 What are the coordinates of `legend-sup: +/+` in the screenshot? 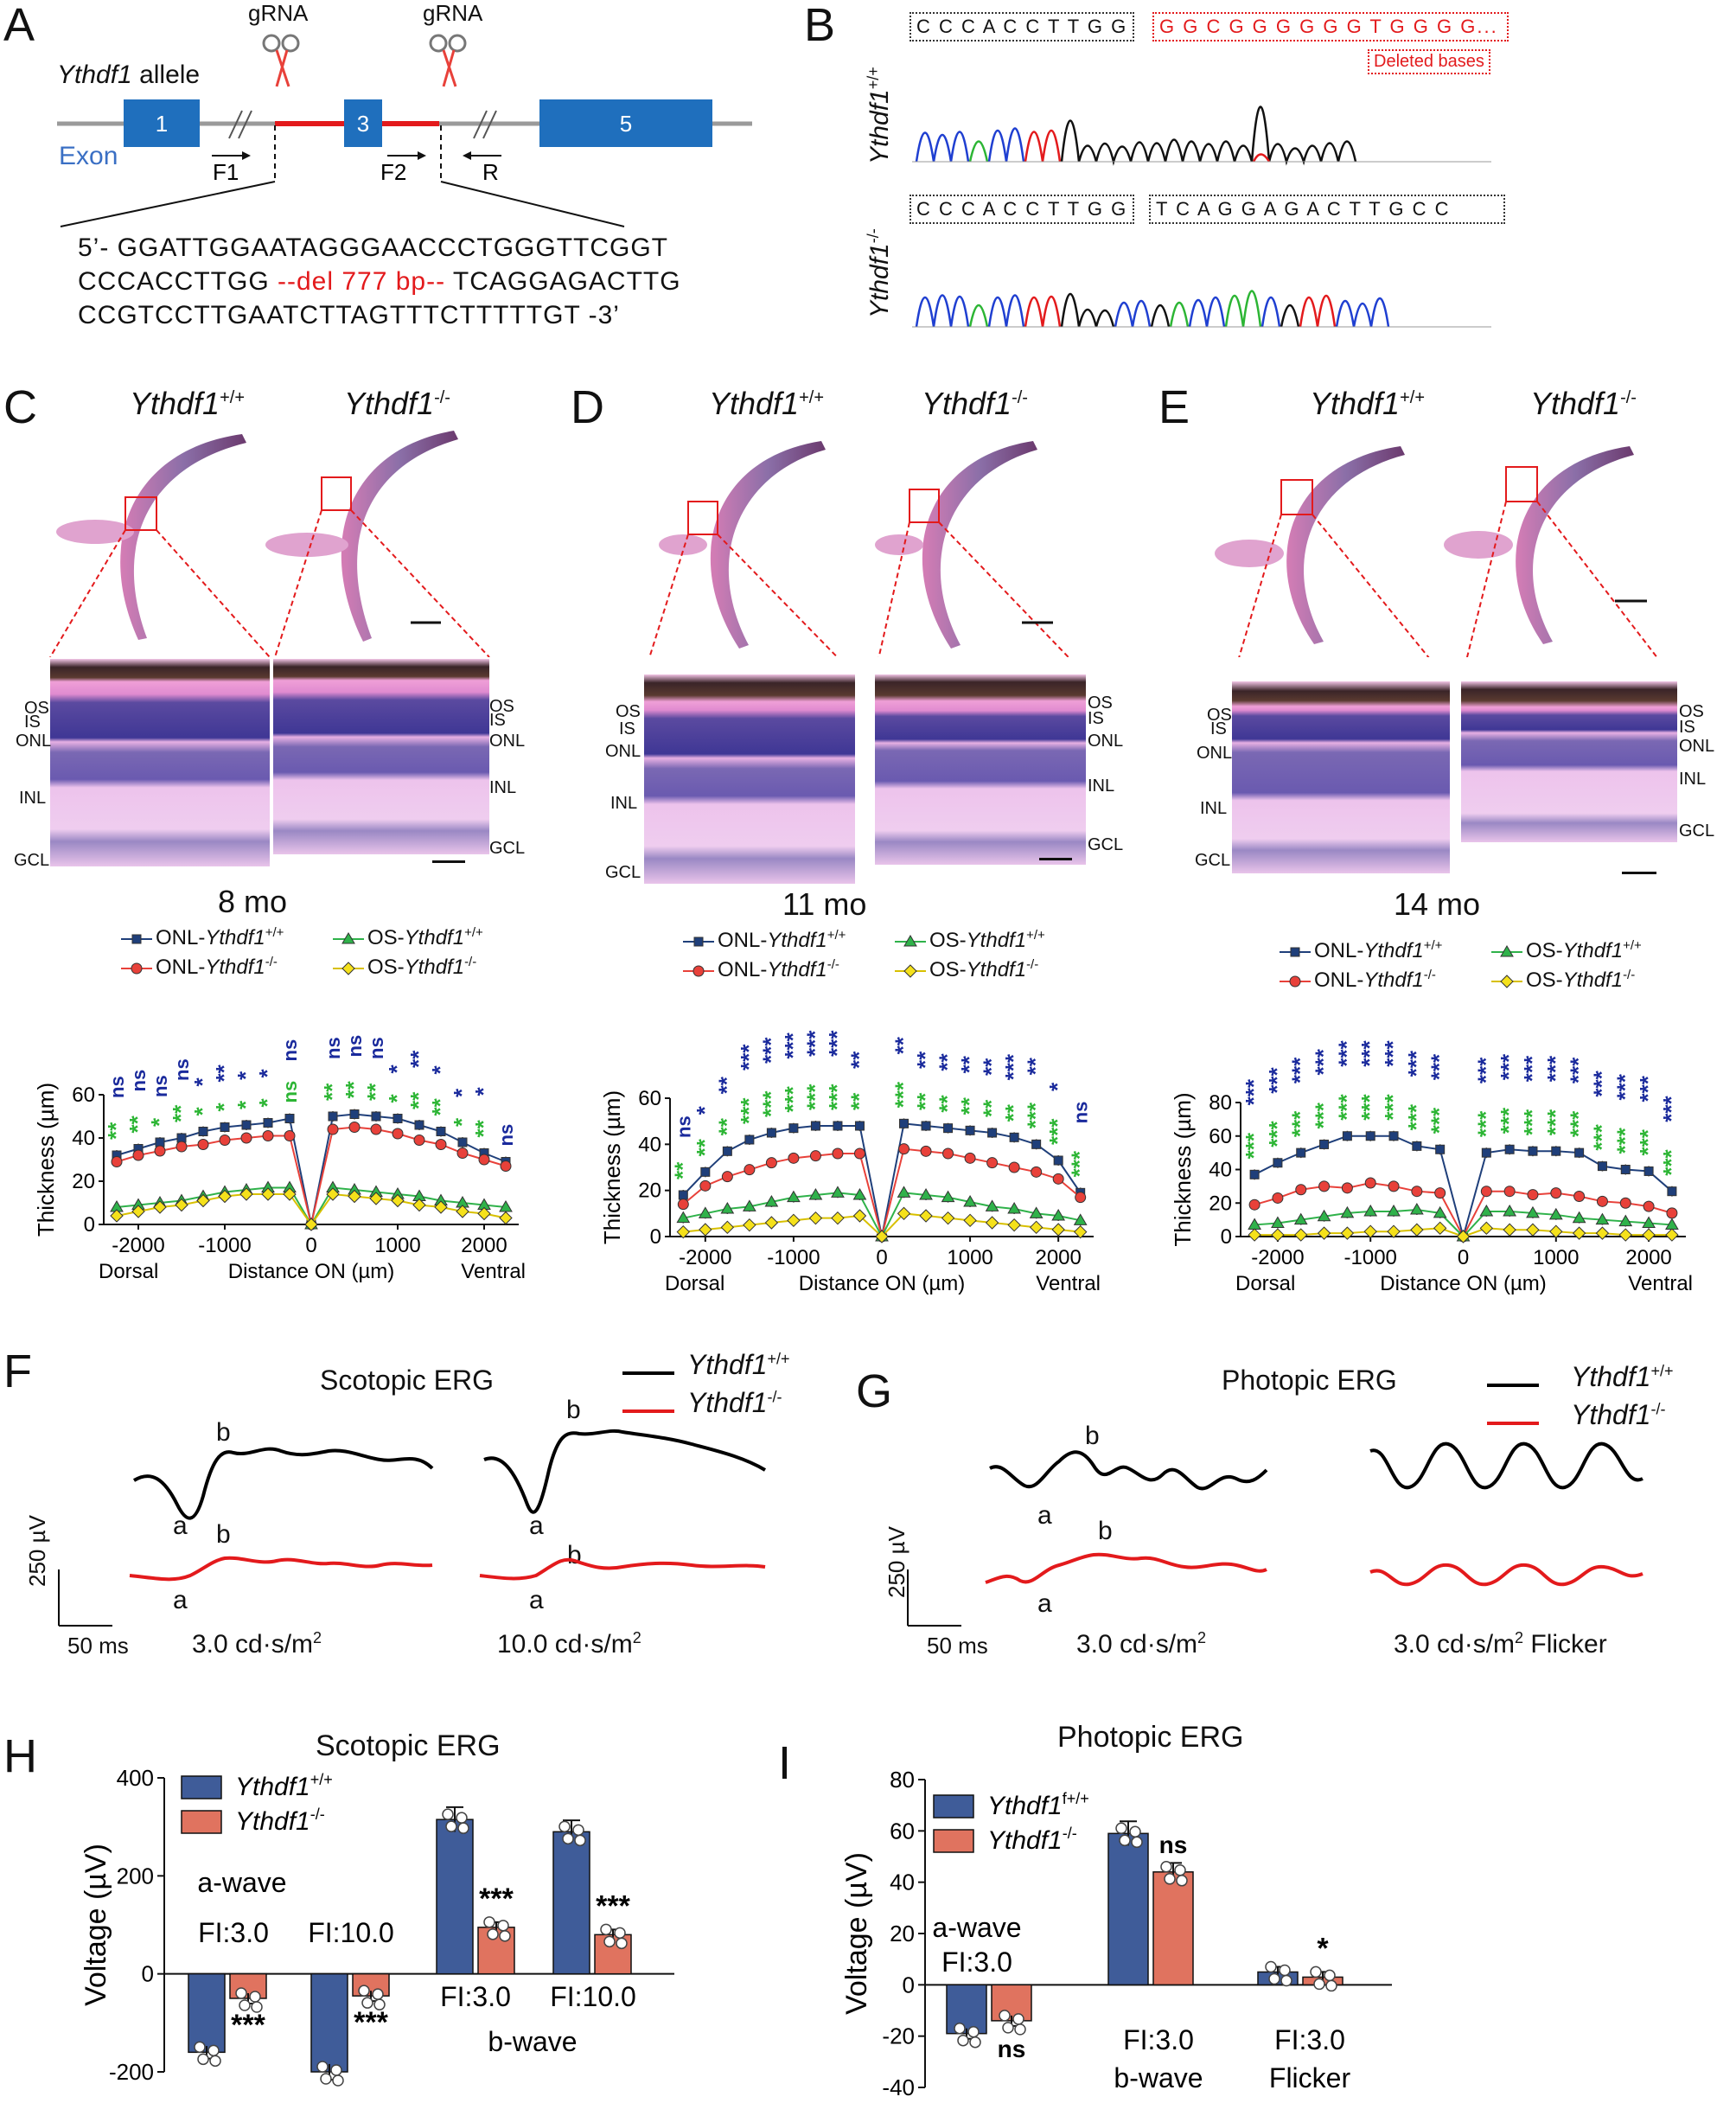 It's located at (1632, 945).